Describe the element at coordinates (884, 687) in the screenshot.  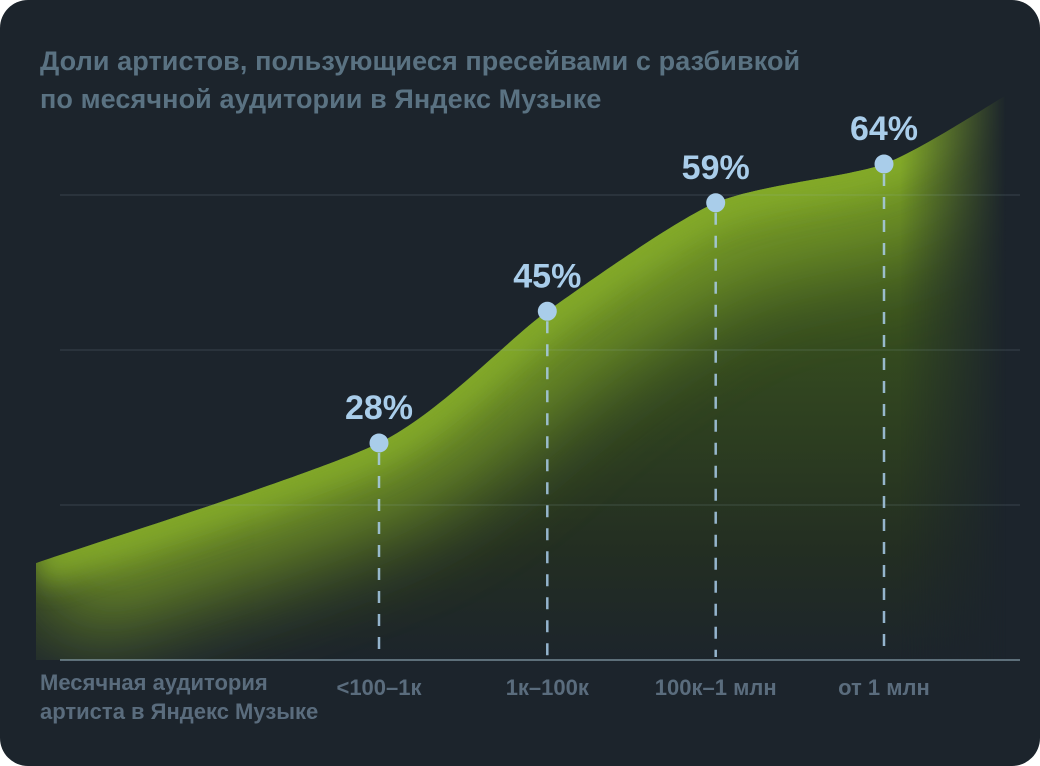
I see `x-tick-label: от 1 млн` at that location.